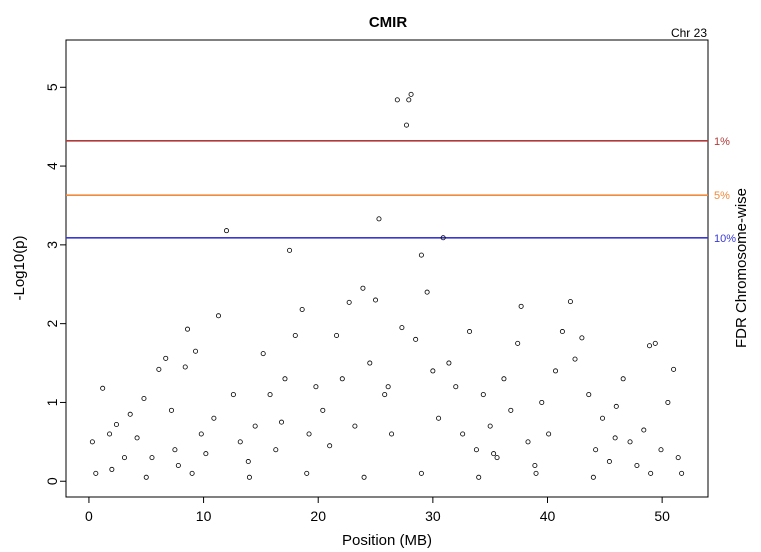 This screenshot has height=552, width=761. I want to click on x-tick-label: 10, so click(204, 516).